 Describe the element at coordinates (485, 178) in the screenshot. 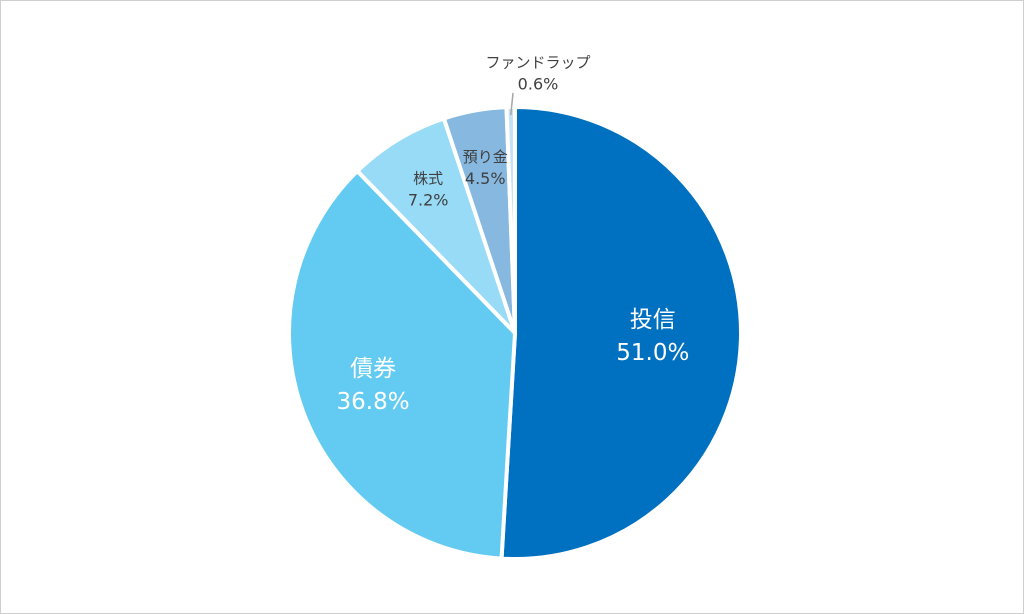

I see `slice-value-label: 4.5%` at that location.